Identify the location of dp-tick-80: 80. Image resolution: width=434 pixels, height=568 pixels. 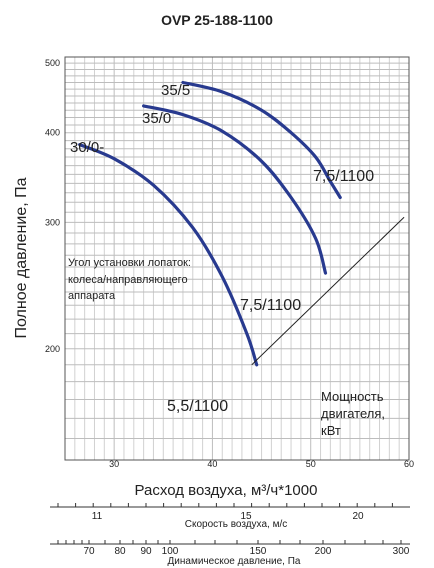
(120, 551).